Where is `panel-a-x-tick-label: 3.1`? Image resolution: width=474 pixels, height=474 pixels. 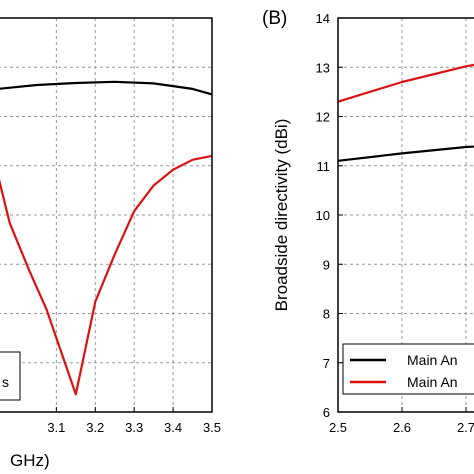
panel-a-x-tick-label: 3.1 is located at coordinates (56, 427).